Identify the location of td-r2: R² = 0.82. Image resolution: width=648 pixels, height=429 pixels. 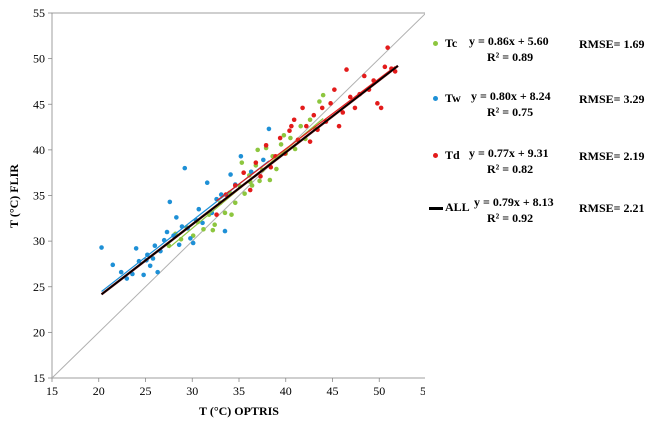
(510, 169).